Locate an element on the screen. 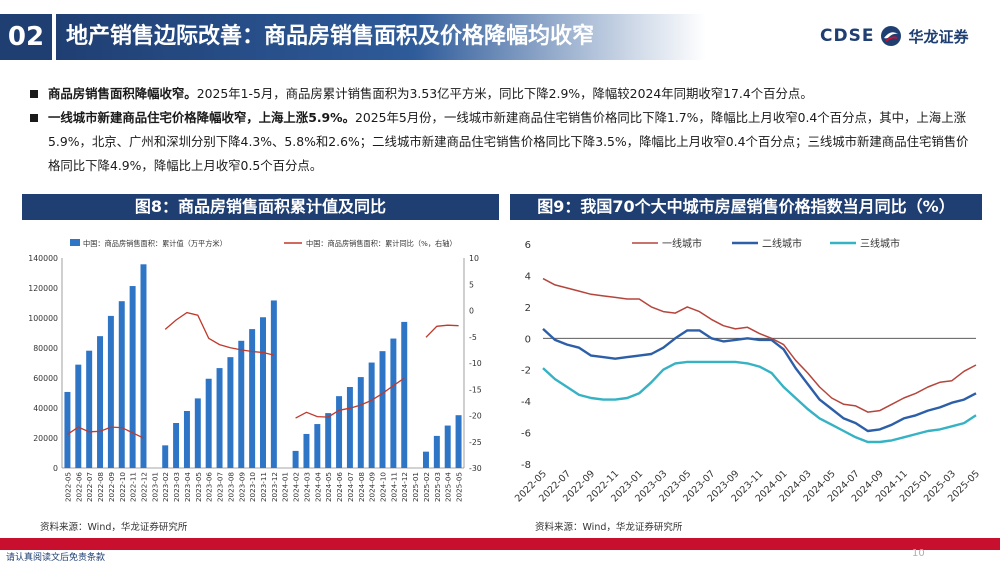  x-tick-label: 2024-06 is located at coordinates (339, 487).